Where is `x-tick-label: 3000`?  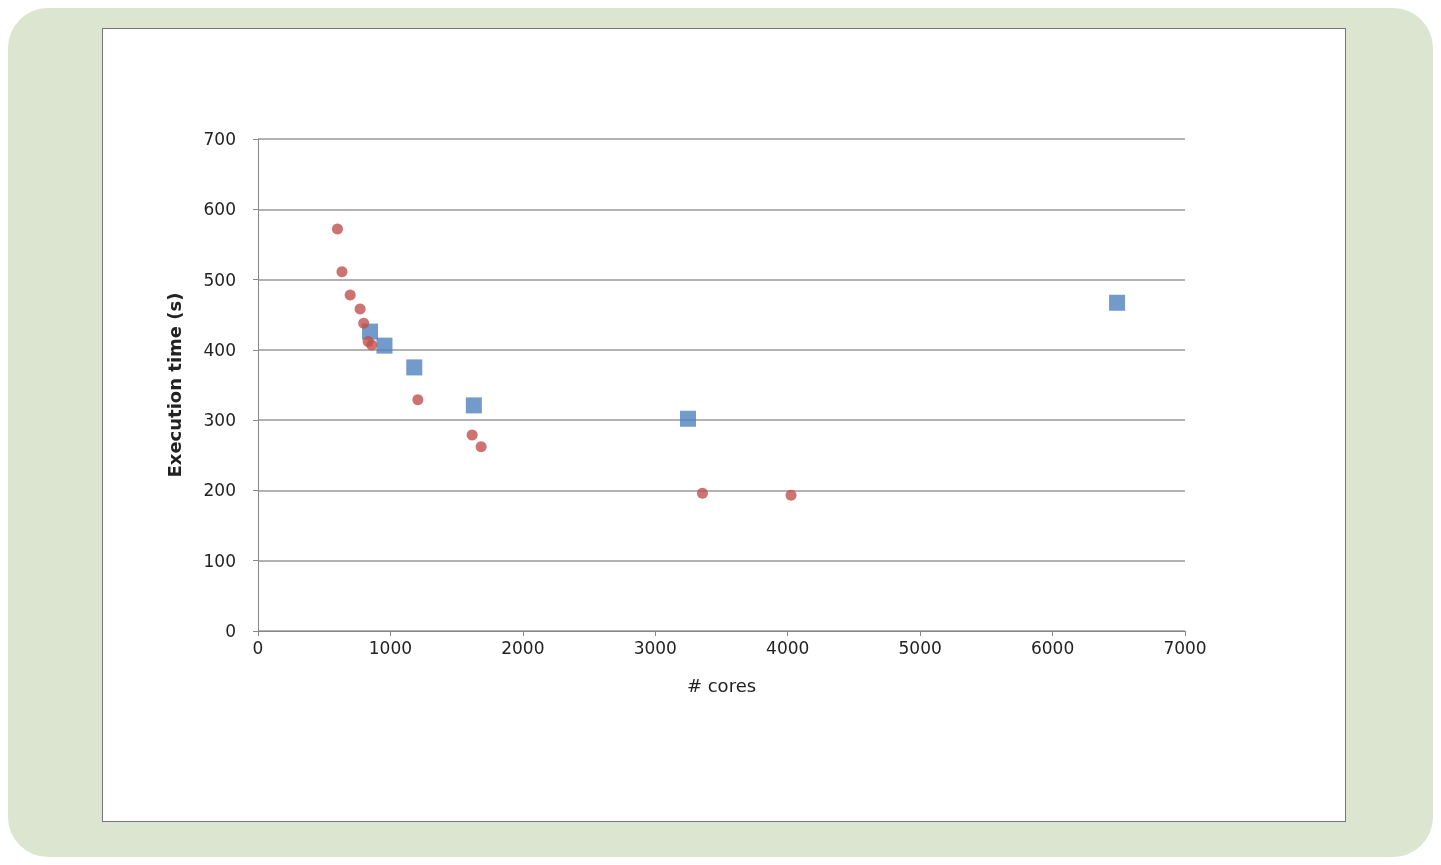 x-tick-label: 3000 is located at coordinates (655, 647).